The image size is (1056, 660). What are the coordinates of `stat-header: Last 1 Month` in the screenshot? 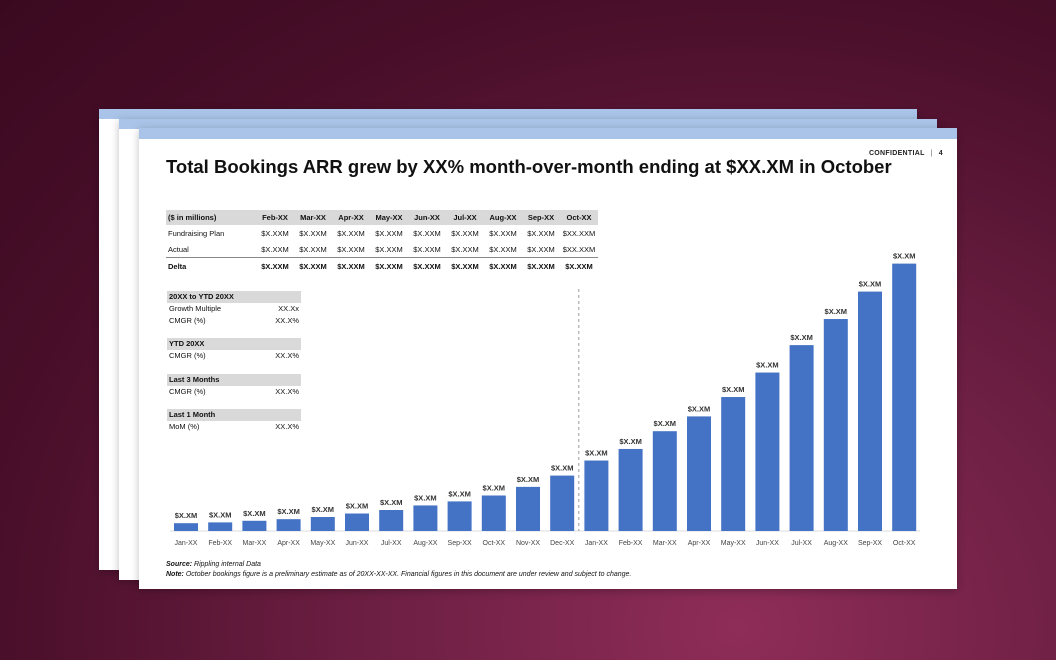 It's located at (234, 415).